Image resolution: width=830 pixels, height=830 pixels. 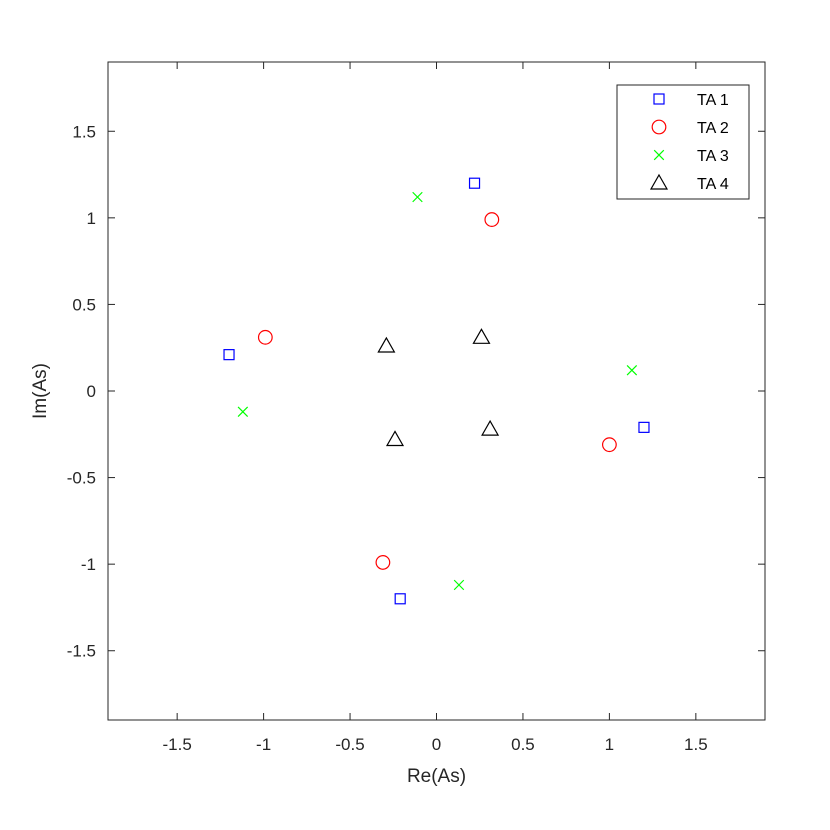 I want to click on y-tick-label: 1.5, so click(x=84, y=131).